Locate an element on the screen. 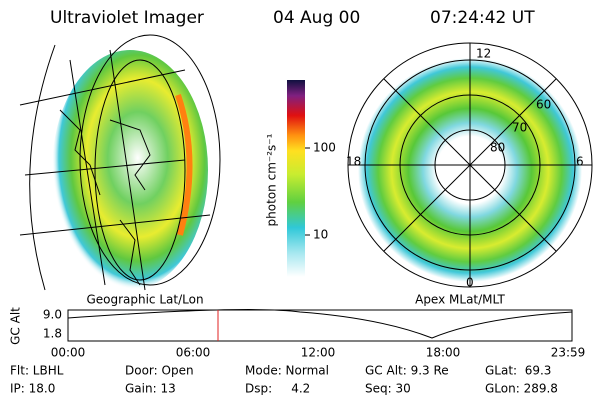 This screenshot has height=400, width=600. lat-label: 70 is located at coordinates (519, 128).